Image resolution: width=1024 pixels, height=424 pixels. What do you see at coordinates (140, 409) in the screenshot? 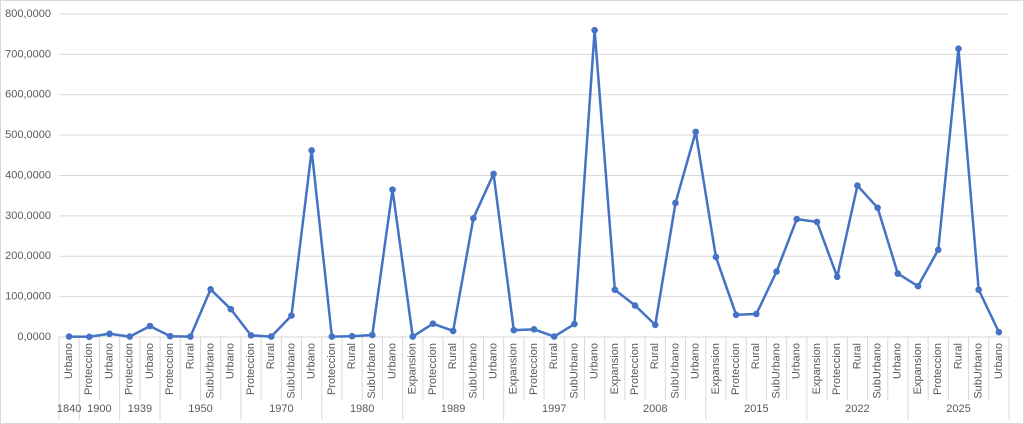
I see `group-label: 1939` at bounding box center [140, 409].